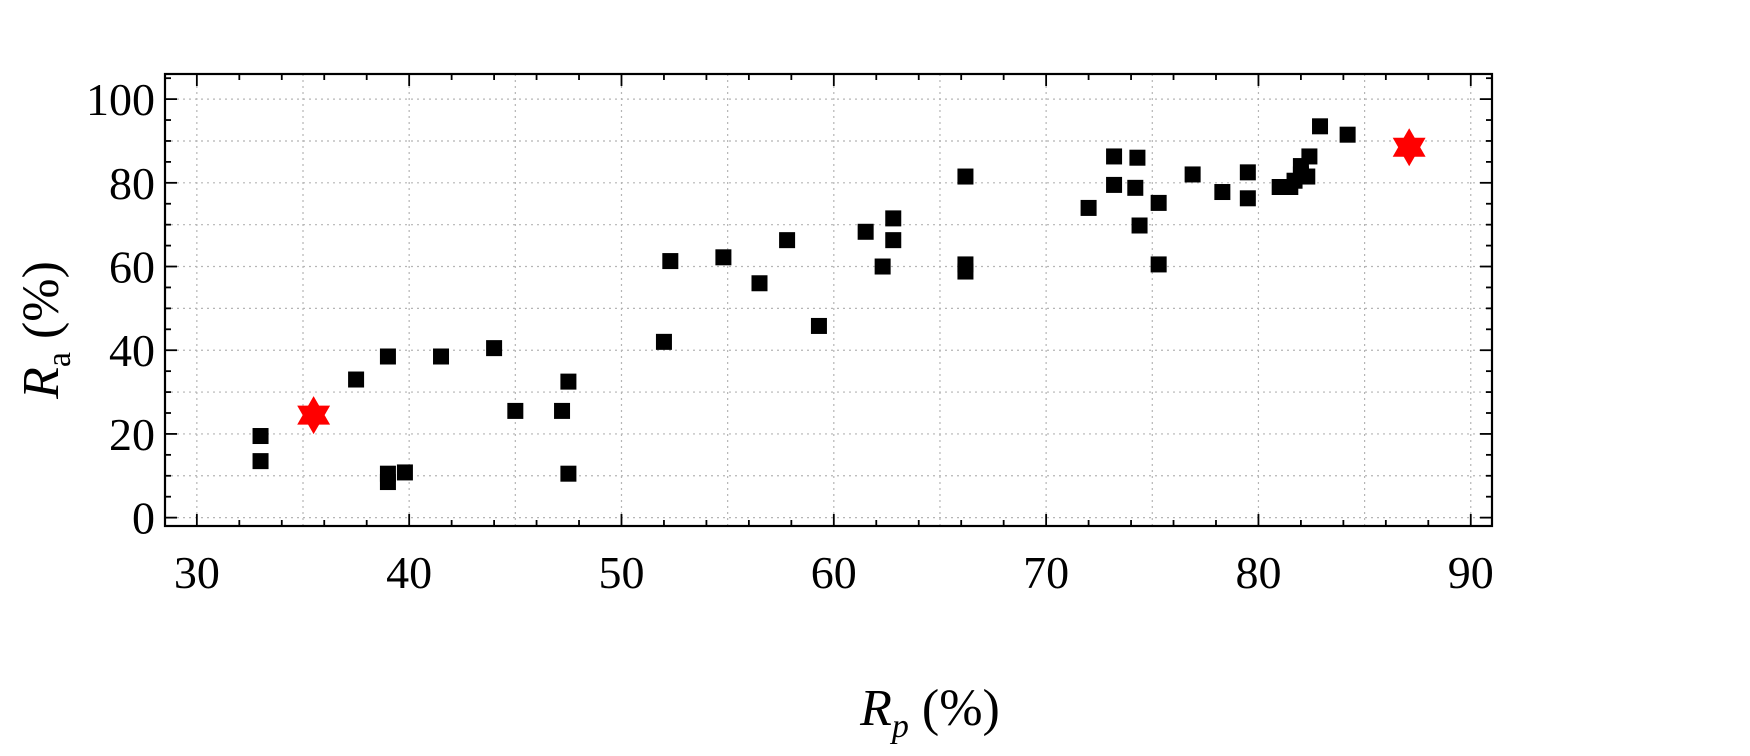 This screenshot has height=756, width=1750. What do you see at coordinates (120, 99) in the screenshot?
I see `y-tick-label: 100` at bounding box center [120, 99].